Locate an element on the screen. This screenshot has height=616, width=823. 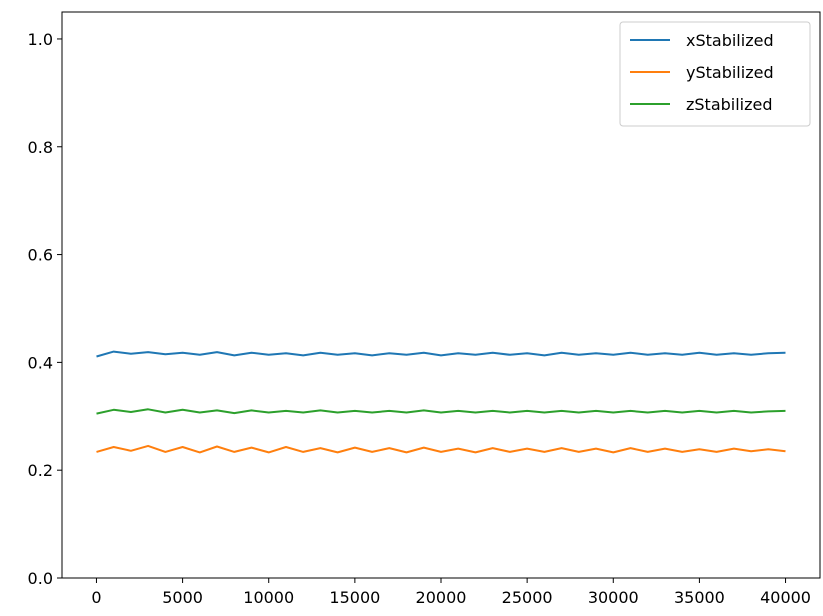
x-axis: 0 5000 10000 15000 20000 25000 30000 35000 40000 is located at coordinates (451, 592).